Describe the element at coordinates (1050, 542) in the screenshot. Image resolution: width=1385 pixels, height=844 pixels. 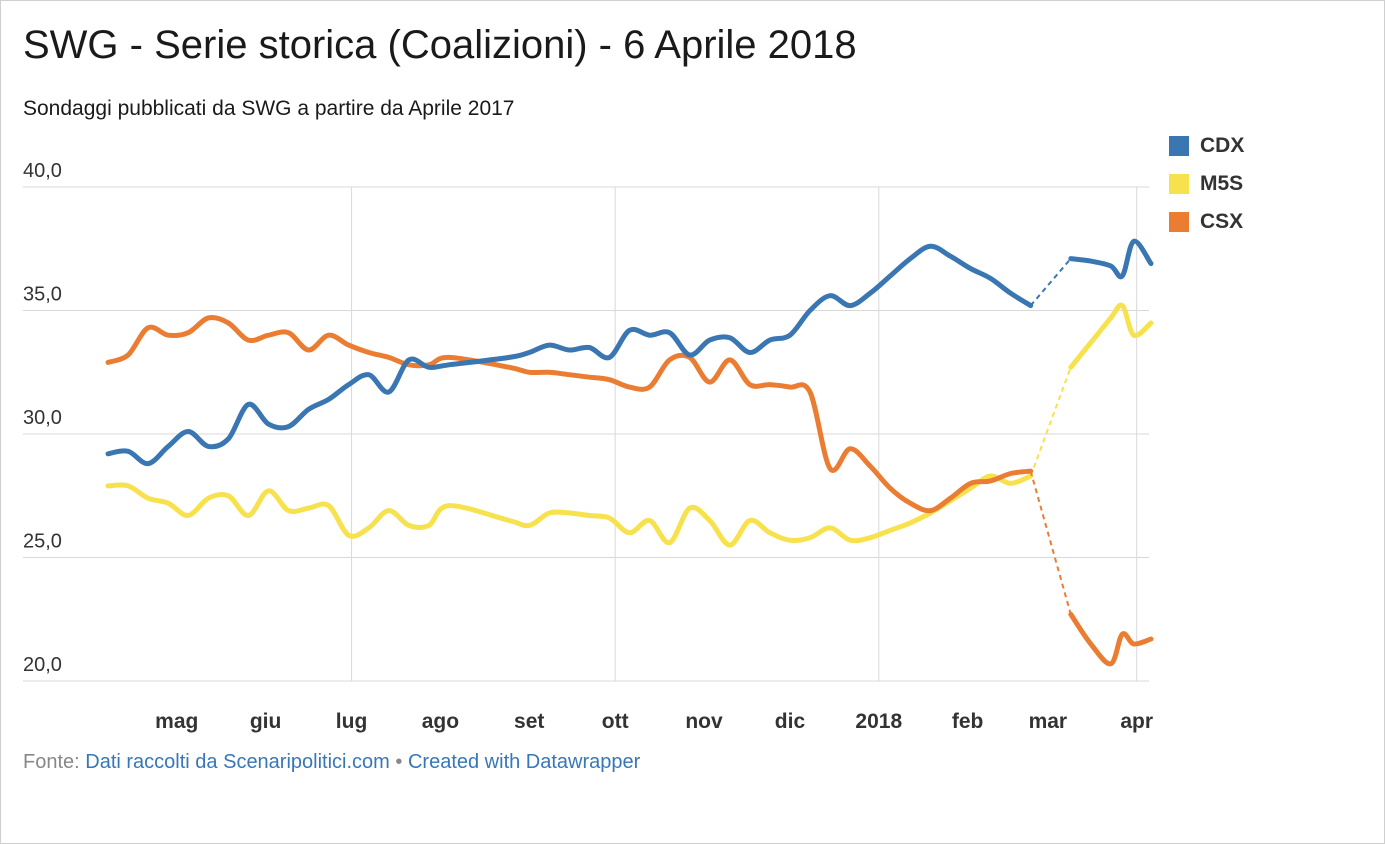
I see `series-gap-csx` at that location.